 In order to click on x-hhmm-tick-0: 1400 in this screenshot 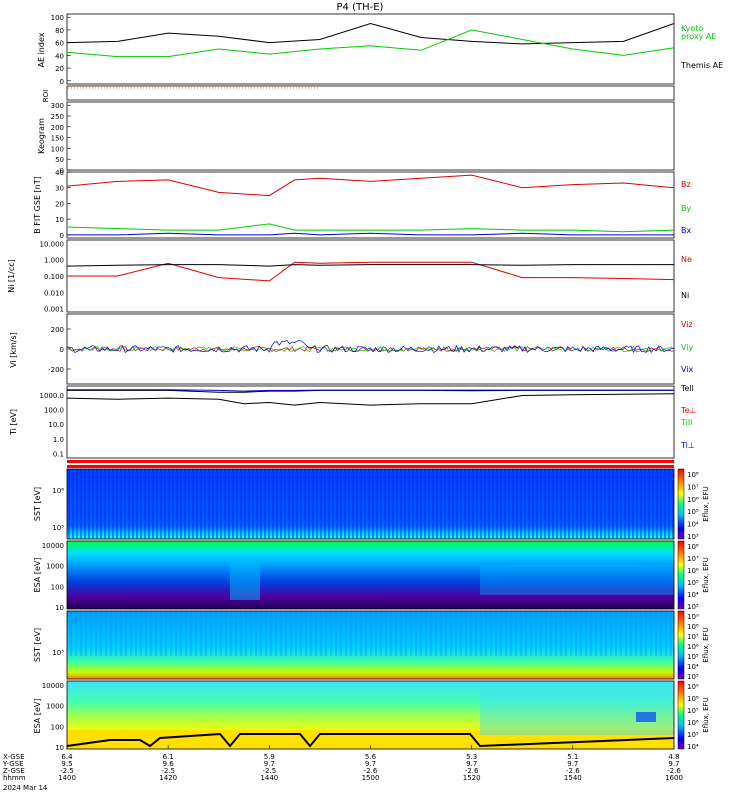, I will do `click(67, 778)`.